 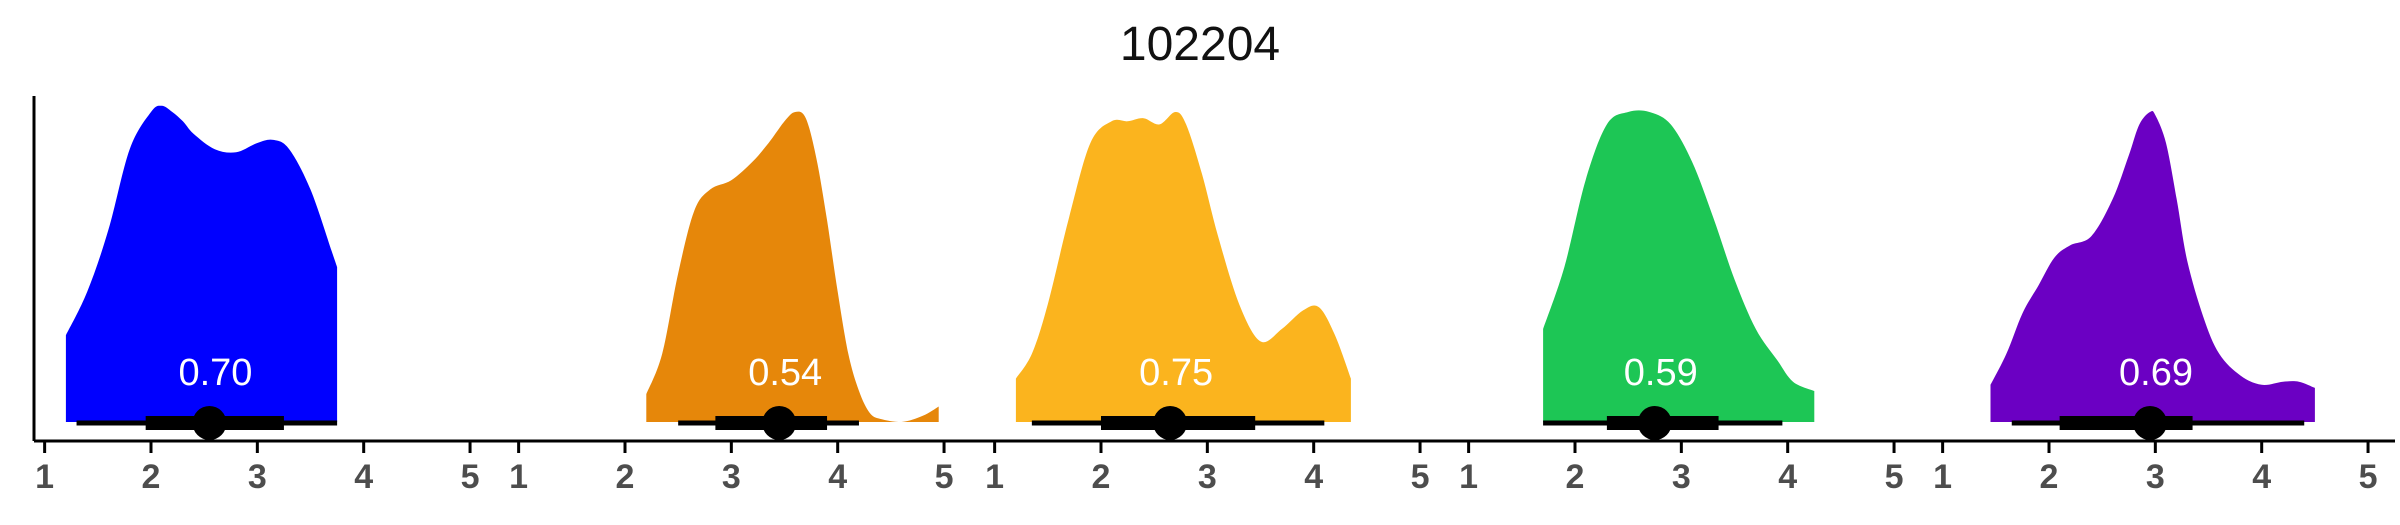 What do you see at coordinates (1661, 373) in the screenshot?
I see `stat-label: 0.59` at bounding box center [1661, 373].